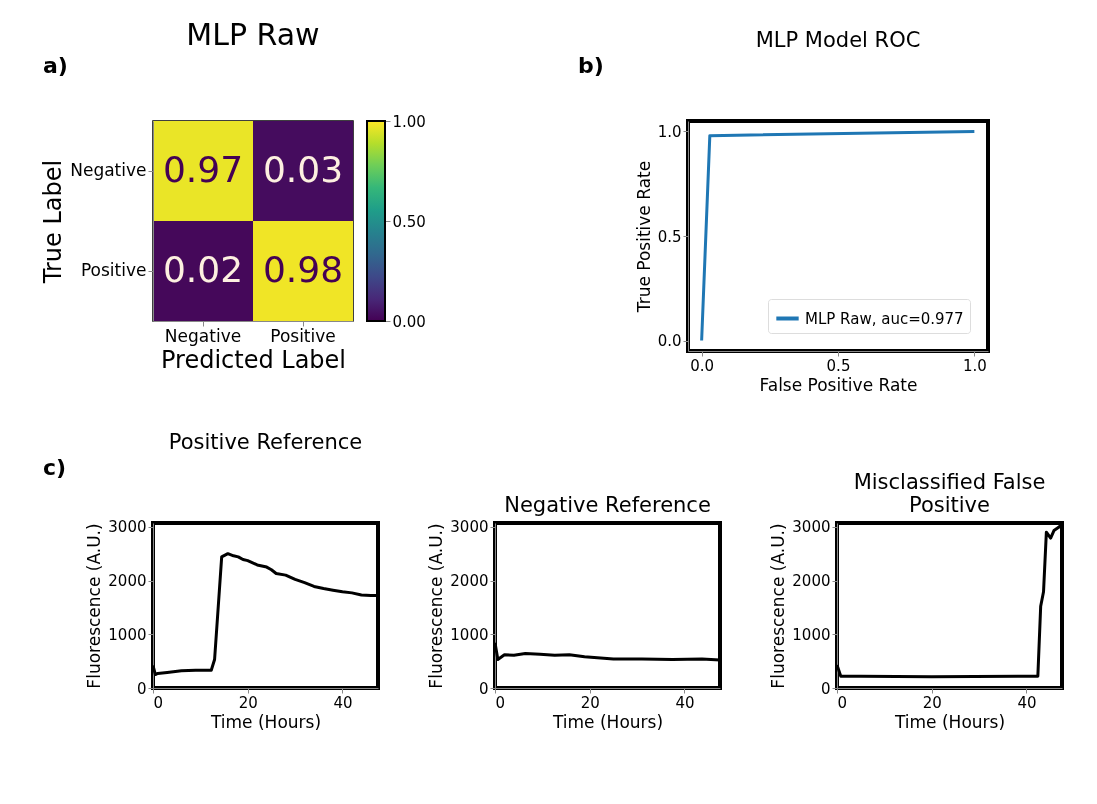  I want to click on text: c), so click(55, 467).